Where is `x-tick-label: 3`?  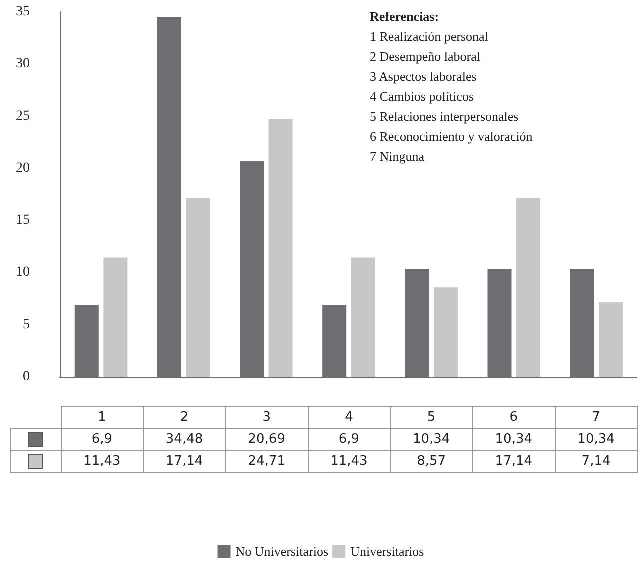
x-tick-label: 3 is located at coordinates (267, 417).